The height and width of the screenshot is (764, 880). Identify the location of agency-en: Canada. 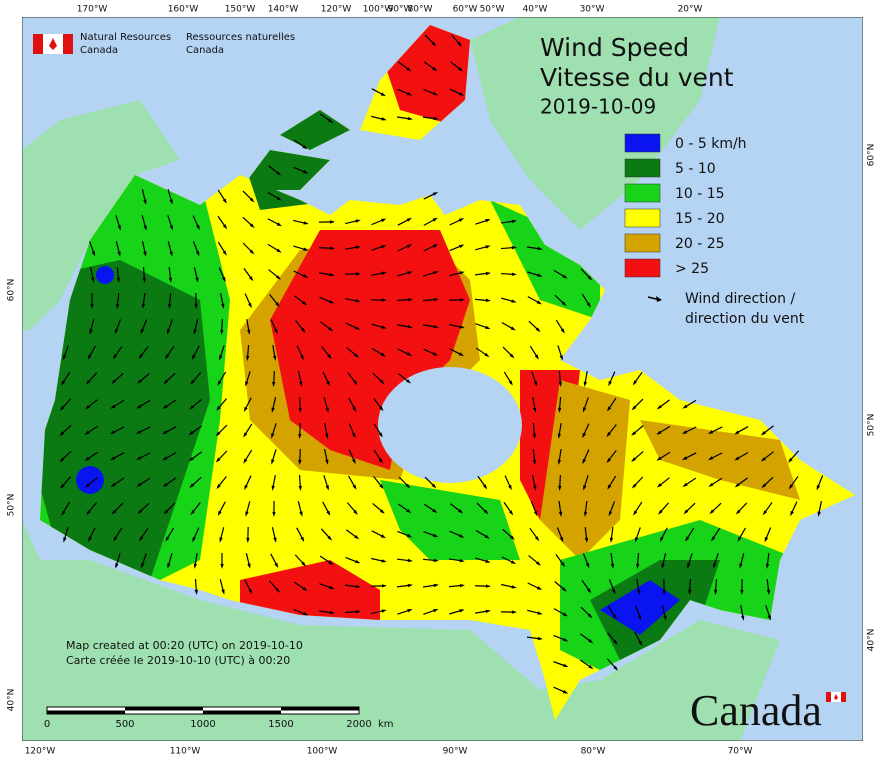
(99, 50).